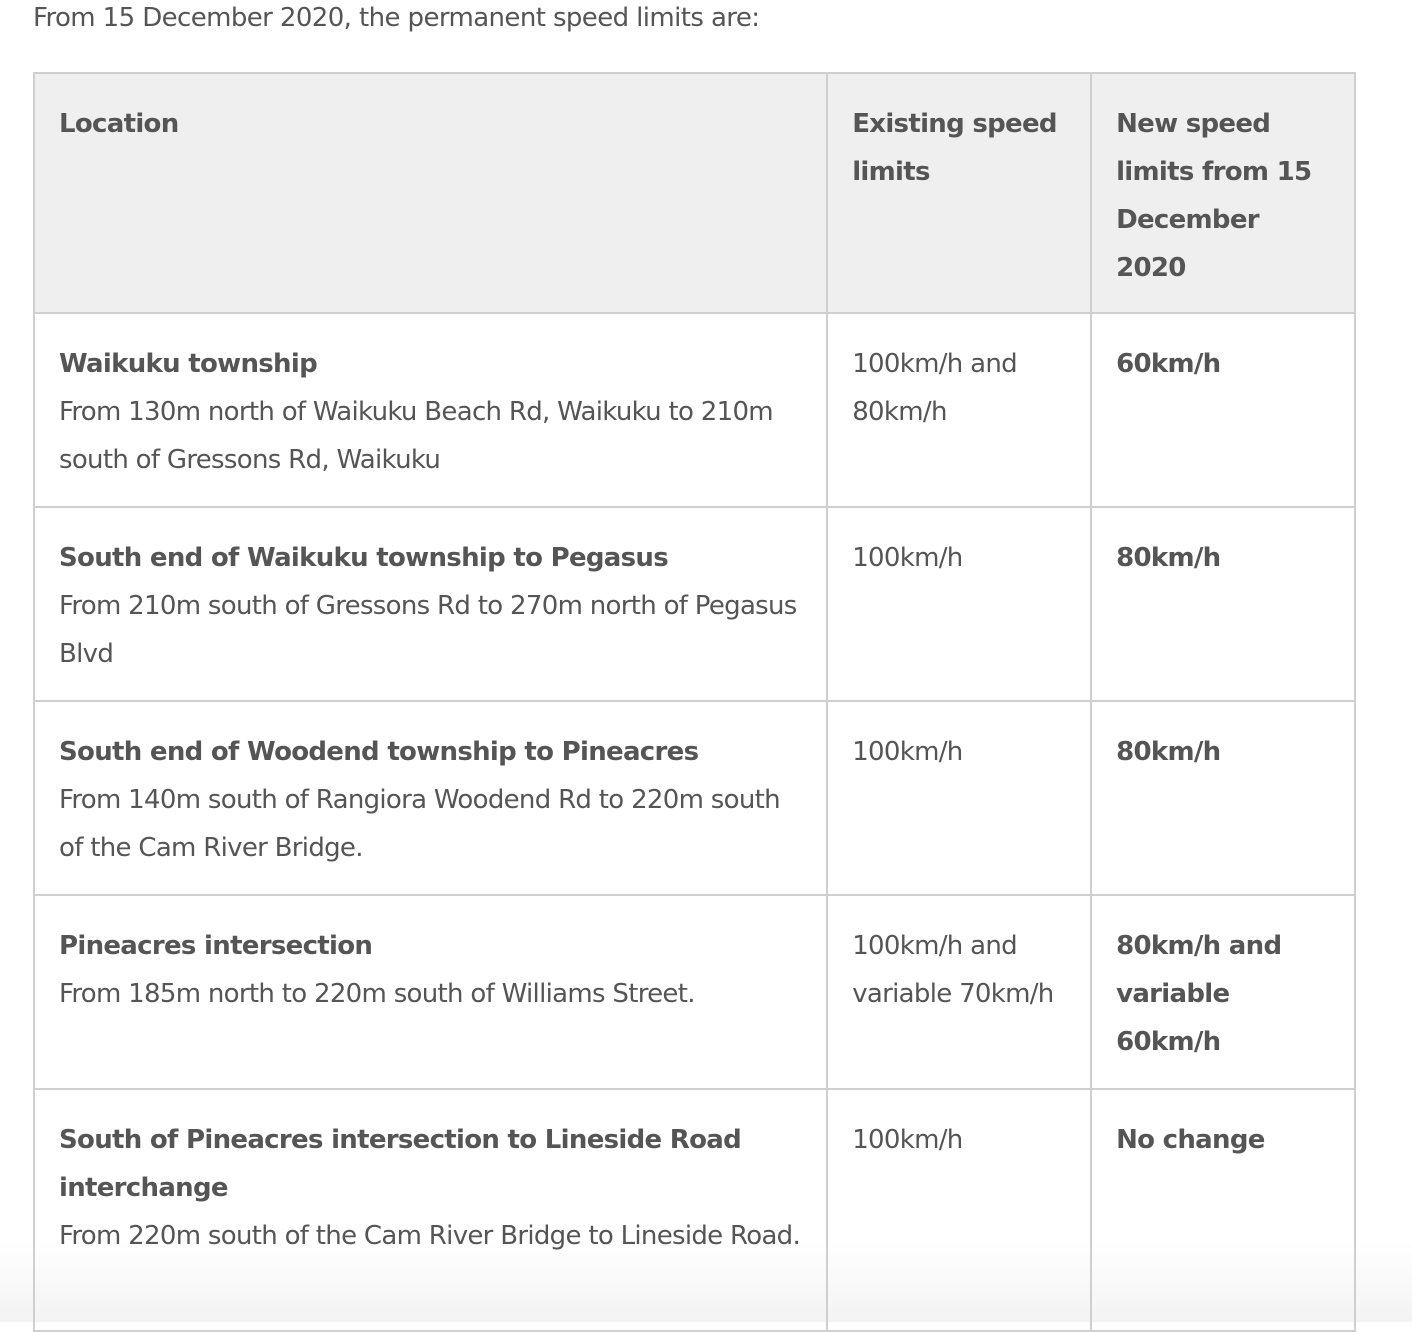 Image resolution: width=1412 pixels, height=1332 pixels. Describe the element at coordinates (188, 364) in the screenshot. I see `location-title: Waikuku township` at that location.